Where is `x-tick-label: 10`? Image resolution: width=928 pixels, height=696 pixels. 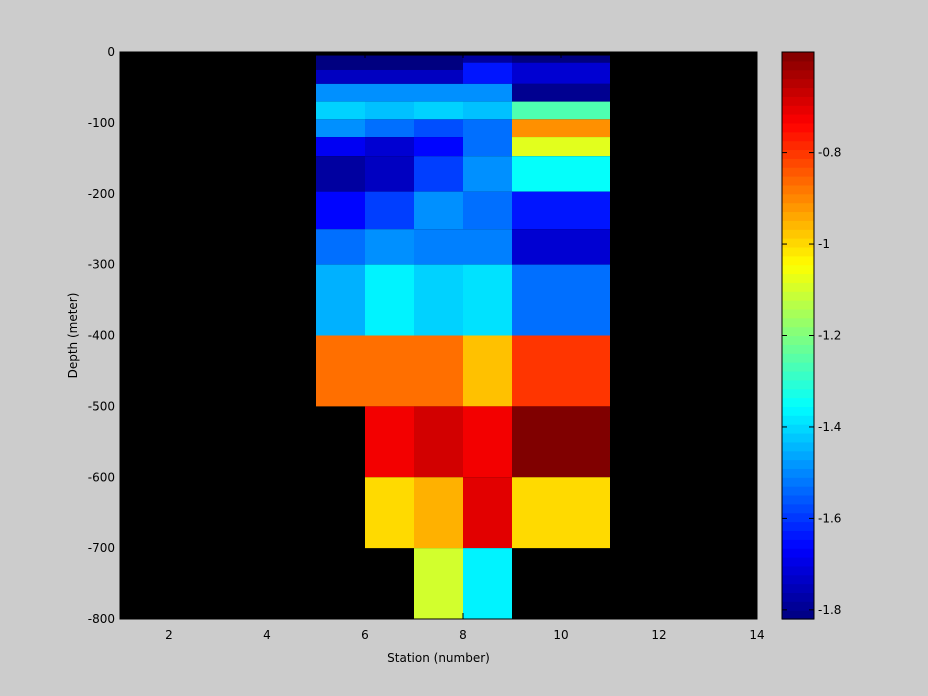 x-tick-label: 10 is located at coordinates (560, 635).